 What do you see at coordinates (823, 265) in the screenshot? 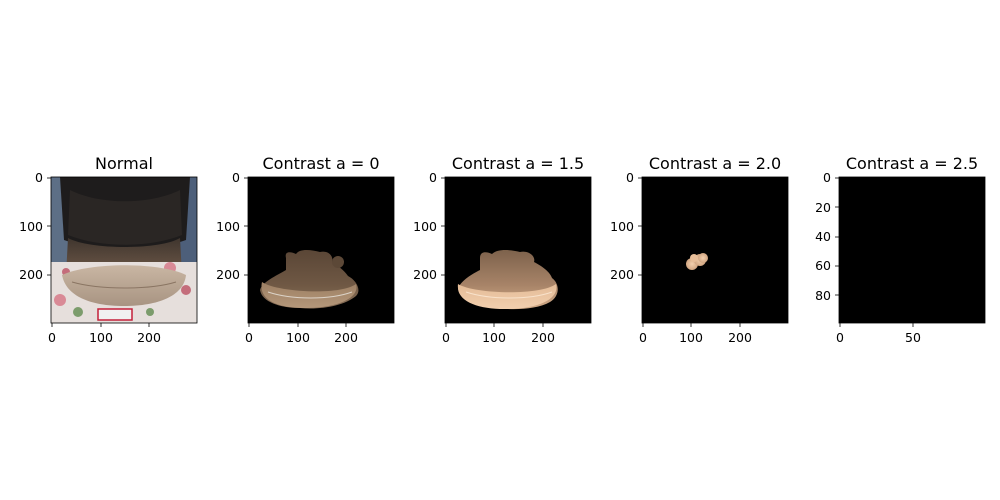
I see `y-tick-label: 60` at bounding box center [823, 265].